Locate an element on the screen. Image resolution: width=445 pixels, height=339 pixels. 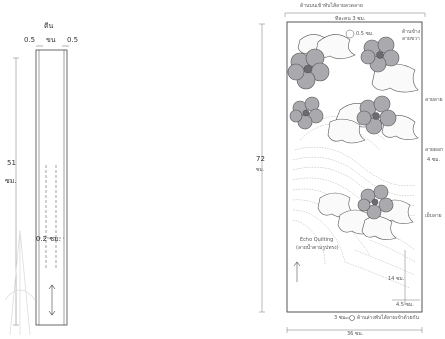
length-value: 51 is located at coordinates (11, 163).